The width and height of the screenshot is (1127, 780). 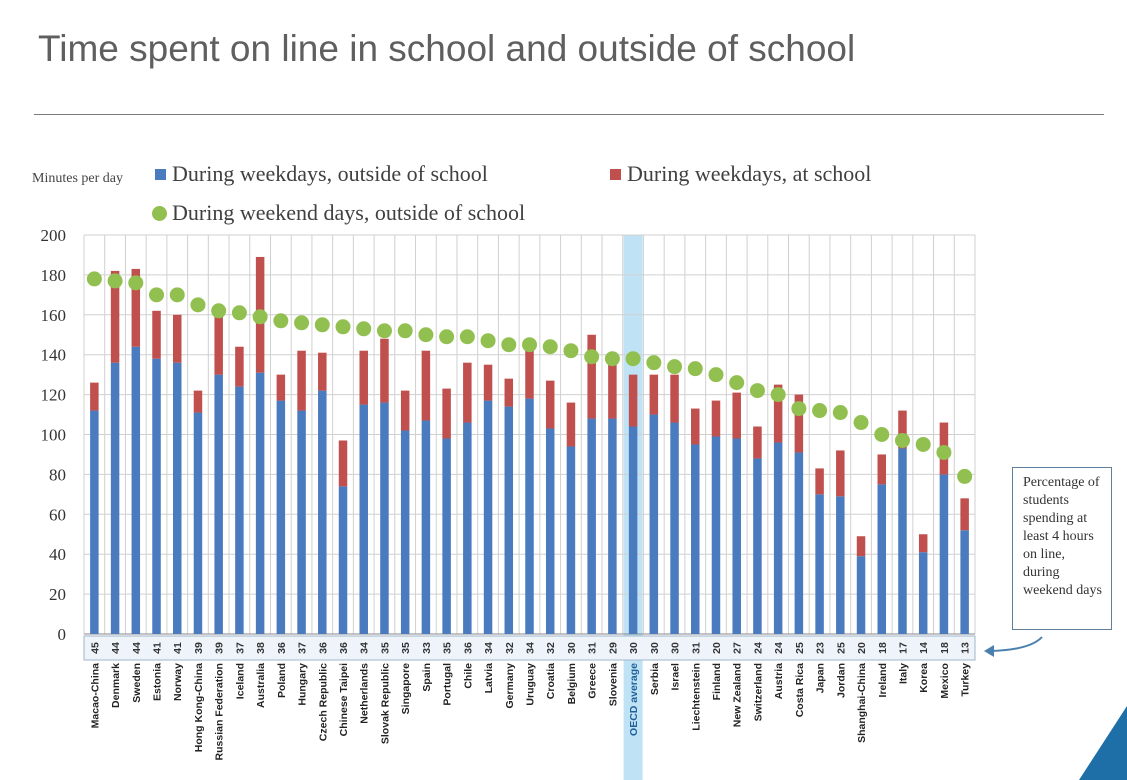 What do you see at coordinates (406, 689) in the screenshot?
I see `x-tick-label: Singapore` at bounding box center [406, 689].